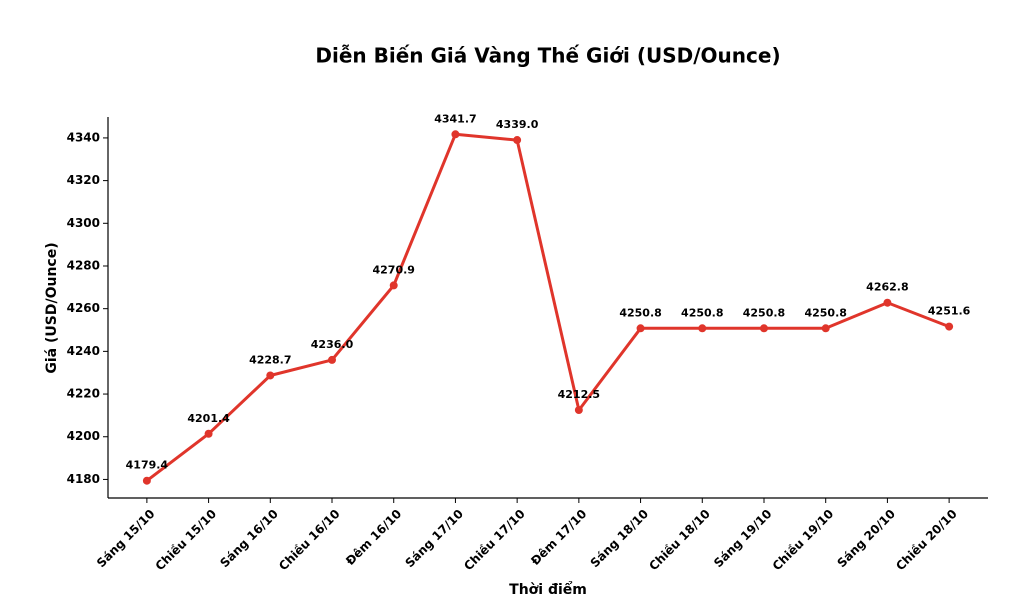  What do you see at coordinates (83, 223) in the screenshot?
I see `y-tick-label: 4300` at bounding box center [83, 223].